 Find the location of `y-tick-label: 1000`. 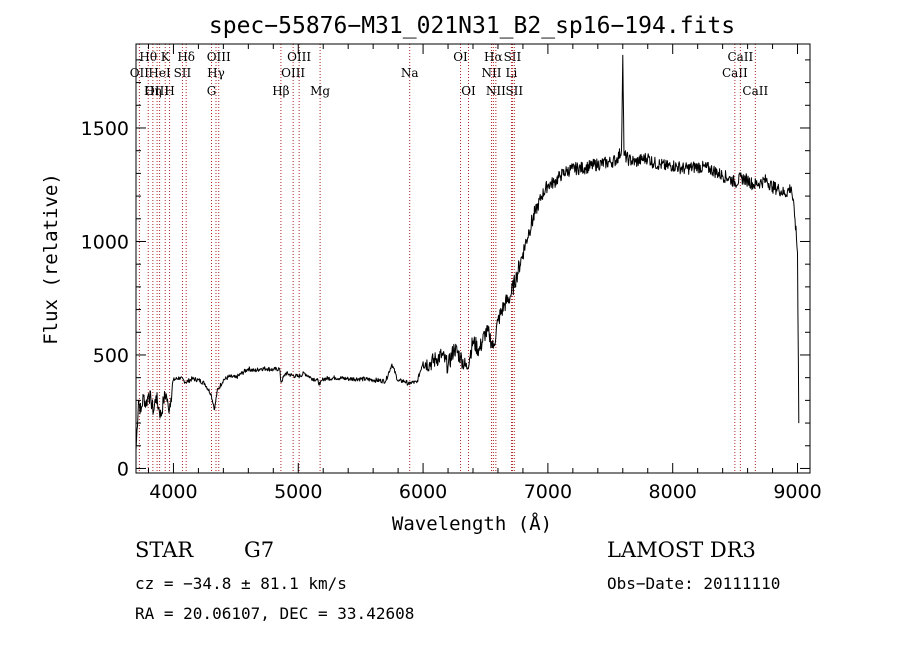

y-tick-label: 1000 is located at coordinates (105, 242).